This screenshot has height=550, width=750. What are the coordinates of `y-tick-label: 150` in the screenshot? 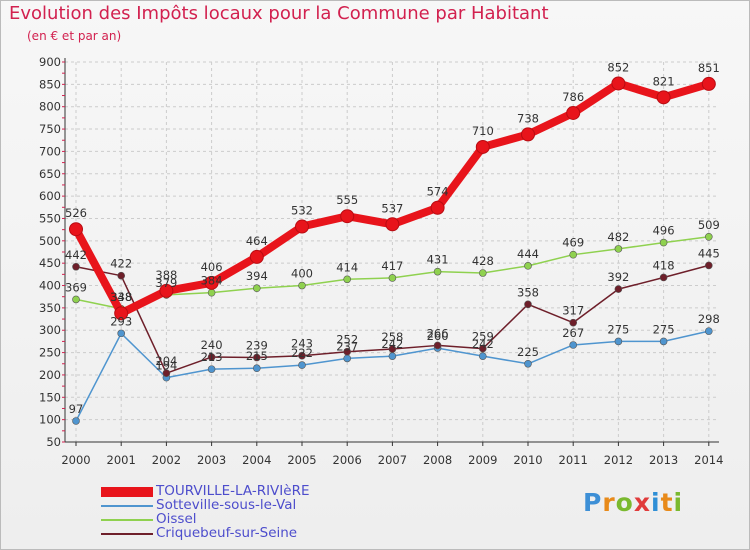 It's located at (50, 397).